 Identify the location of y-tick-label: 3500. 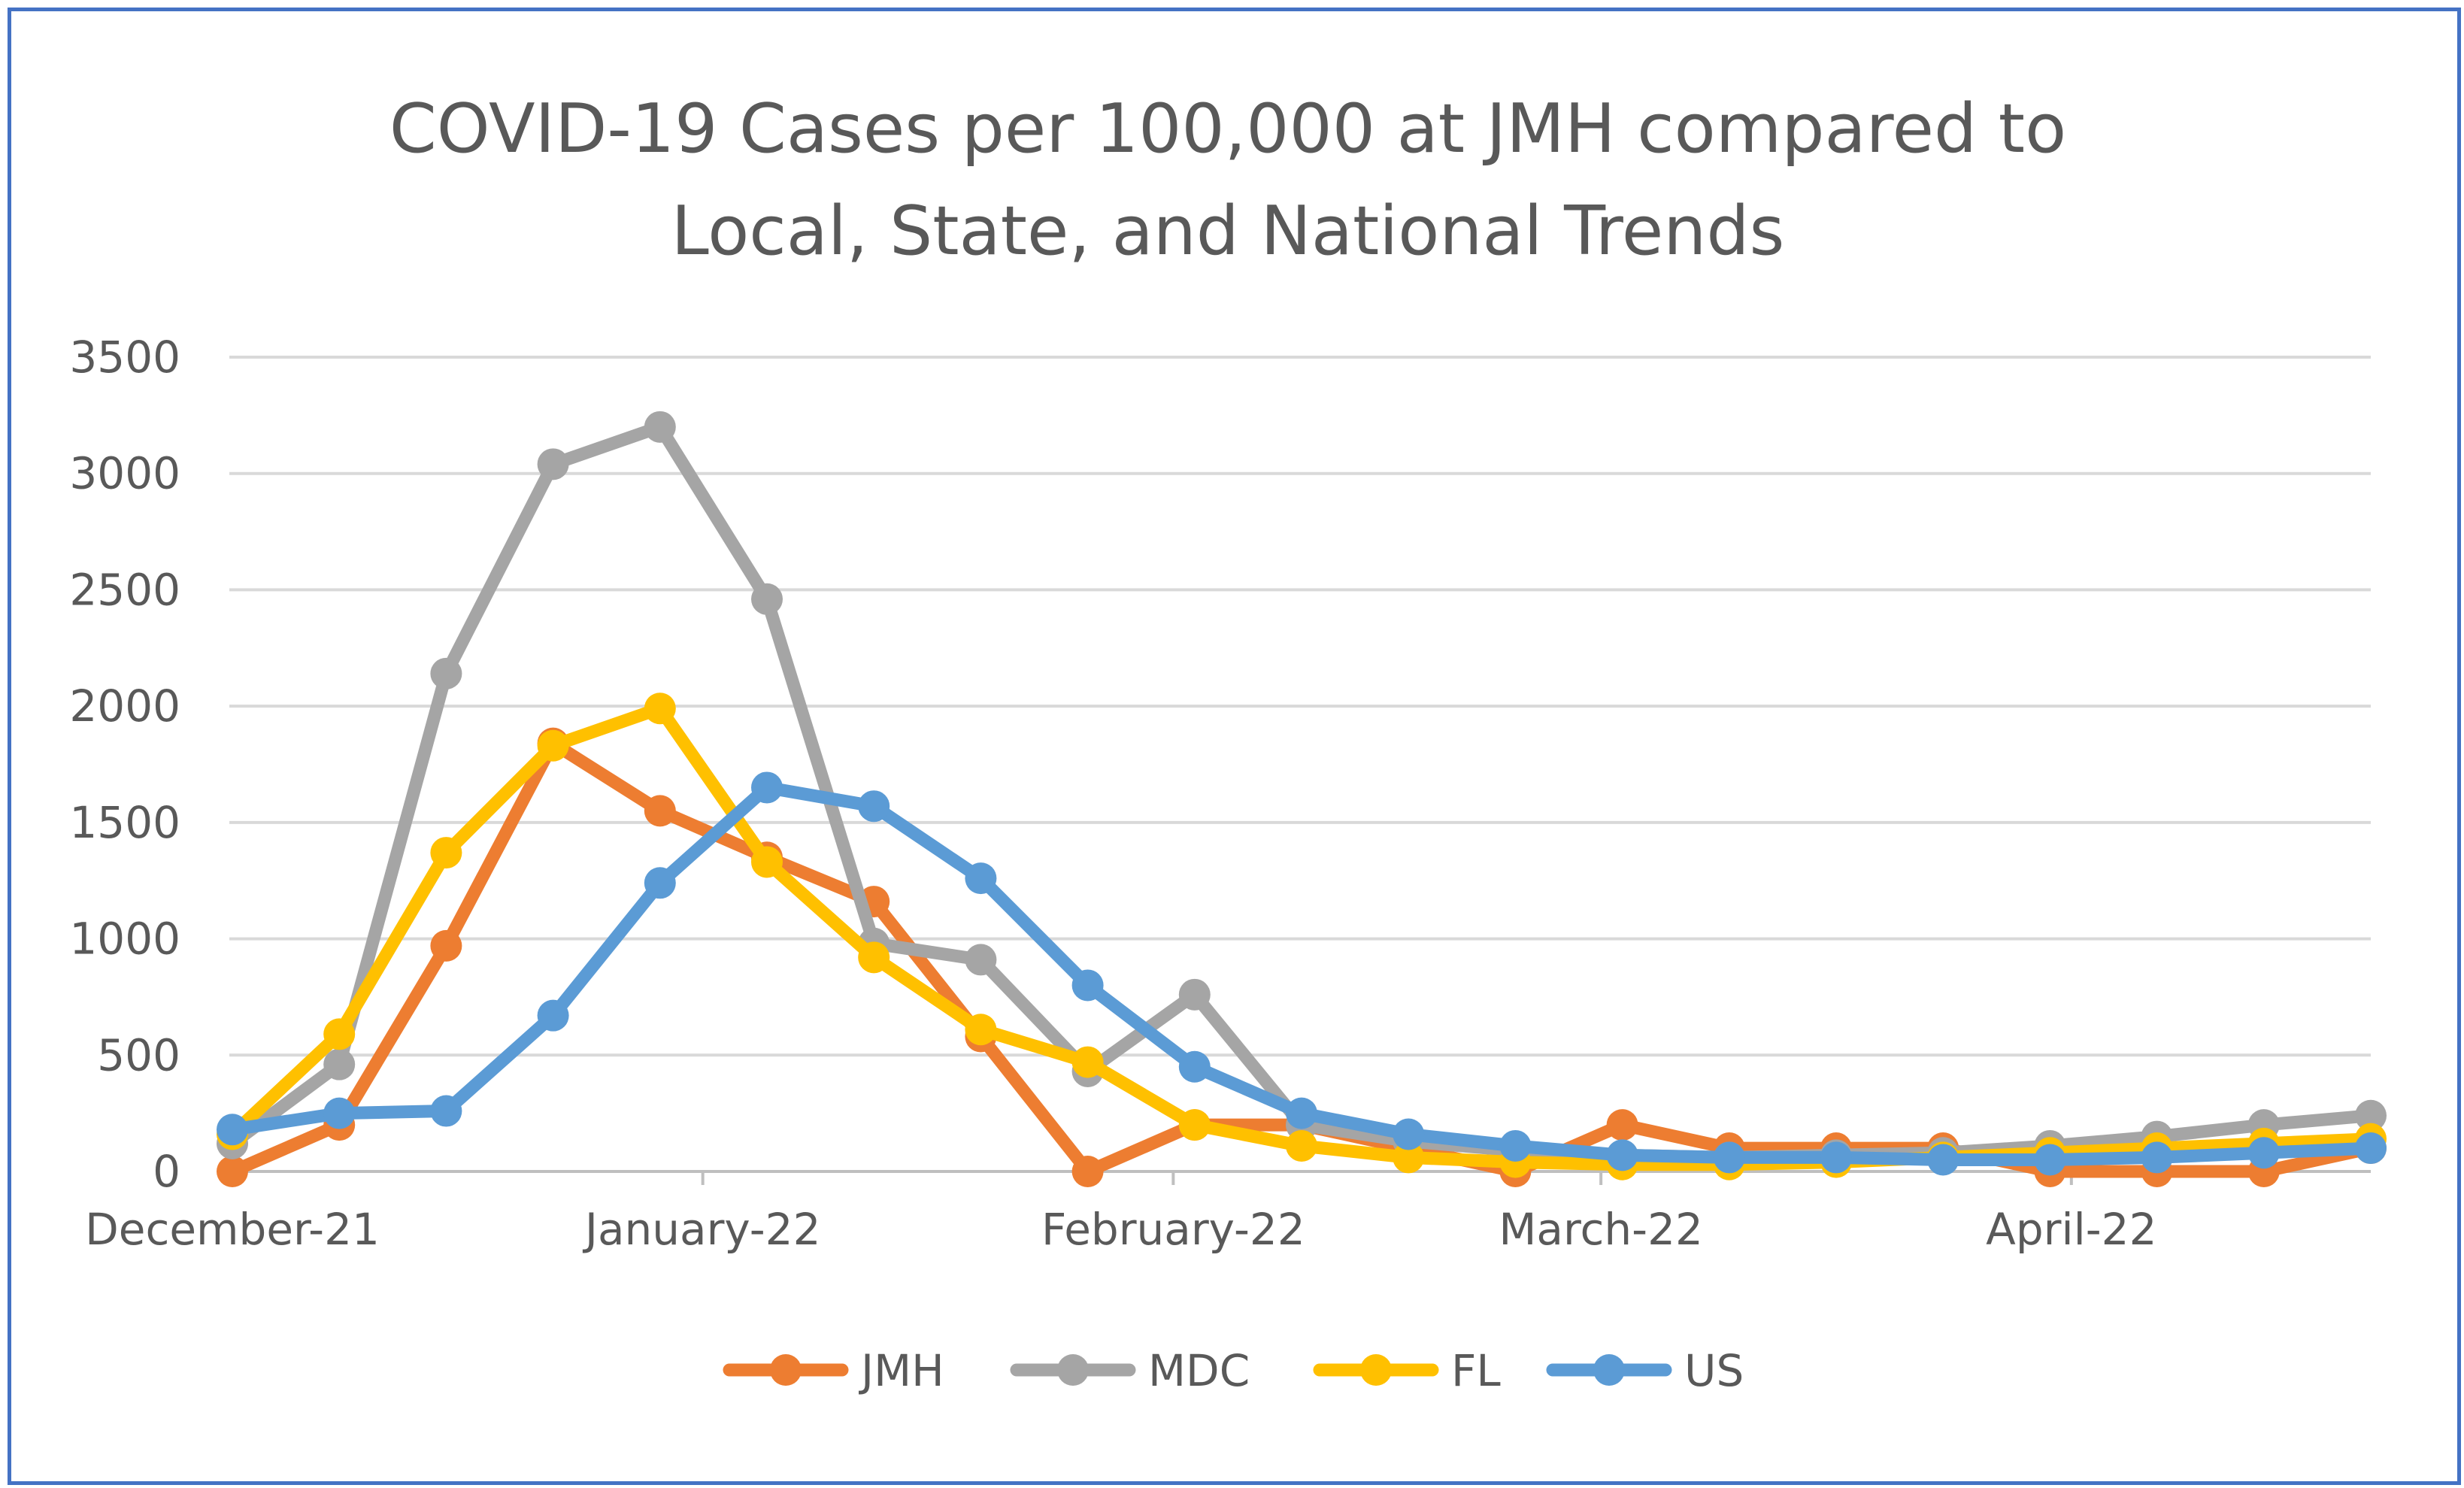
(124, 358).